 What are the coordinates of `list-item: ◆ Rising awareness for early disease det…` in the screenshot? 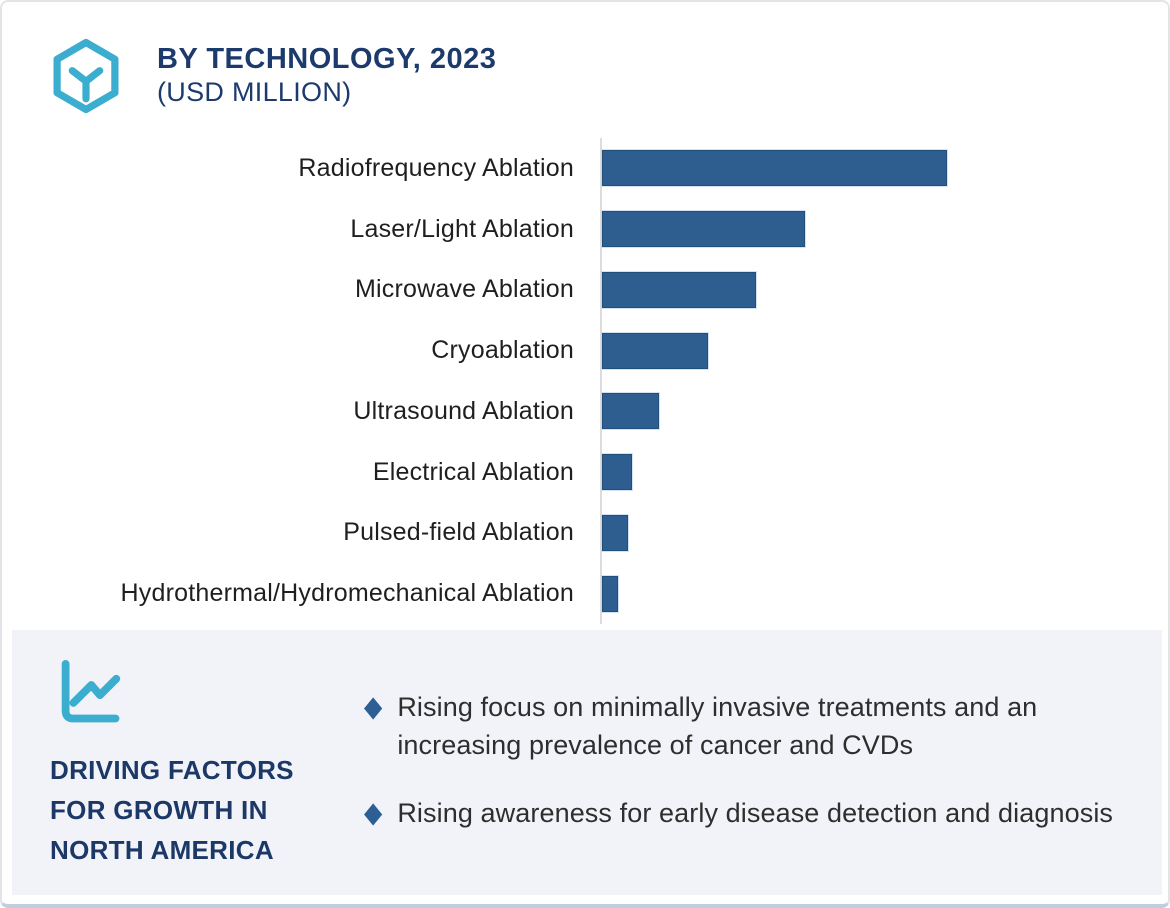 It's located at (757, 813).